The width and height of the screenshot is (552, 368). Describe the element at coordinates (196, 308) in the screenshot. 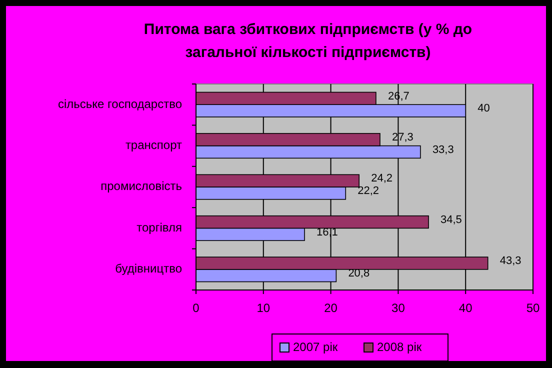

I see `x-tick-label: 0` at that location.